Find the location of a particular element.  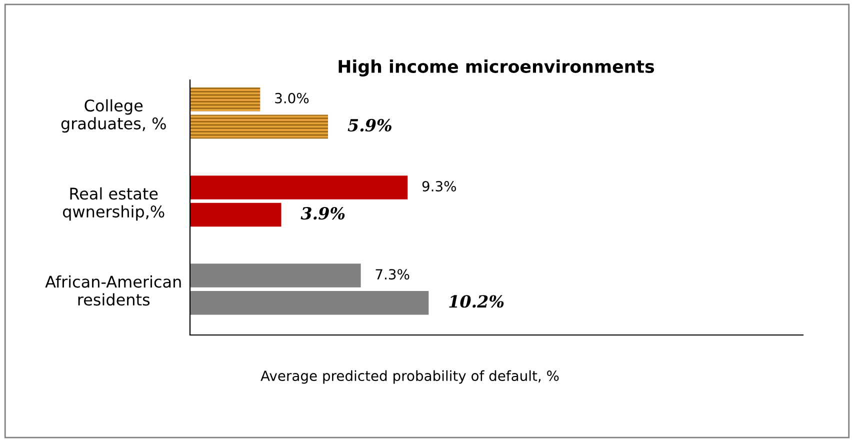

y-tick-label: African-American residents is located at coordinates (113, 290).